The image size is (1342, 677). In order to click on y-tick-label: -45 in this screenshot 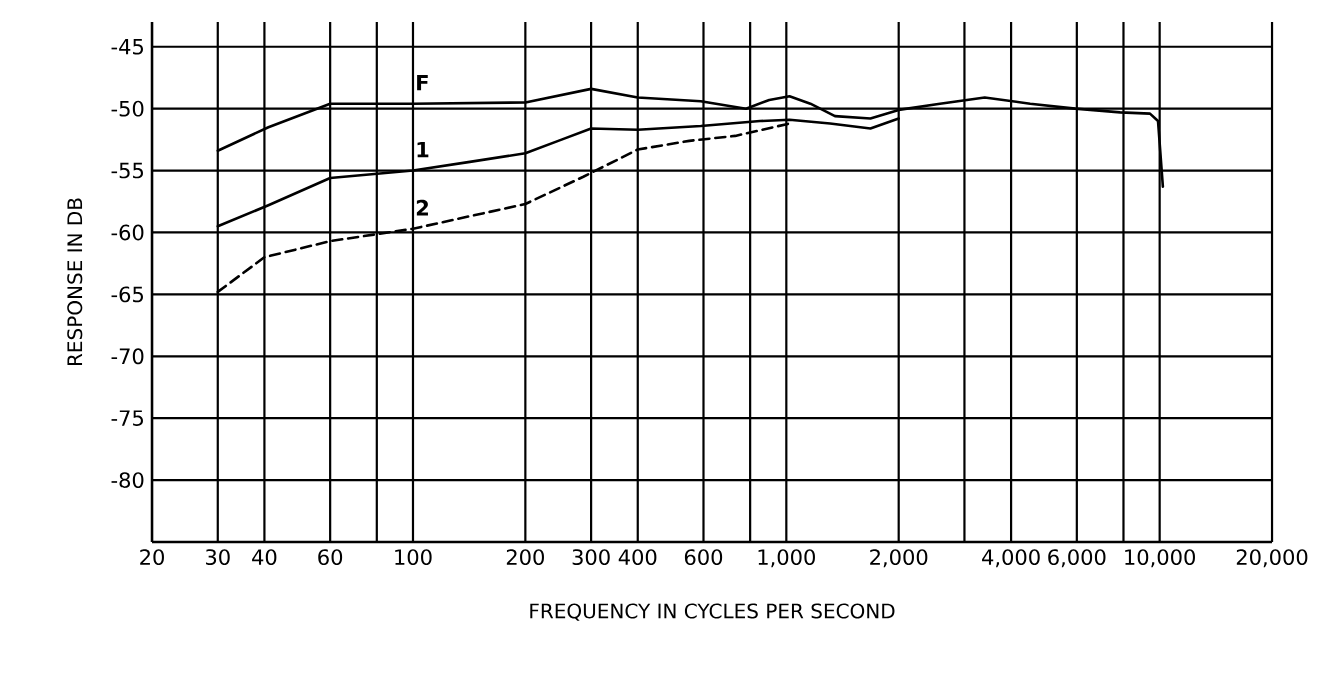, I will do `click(127, 46)`.